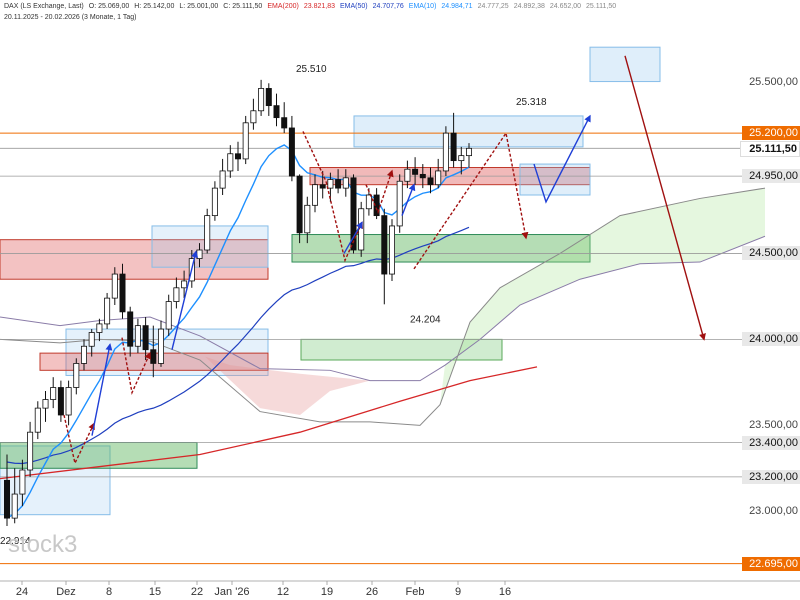 This screenshot has width=800, height=600. I want to click on header-item: O: 25.069,00, so click(109, 6).